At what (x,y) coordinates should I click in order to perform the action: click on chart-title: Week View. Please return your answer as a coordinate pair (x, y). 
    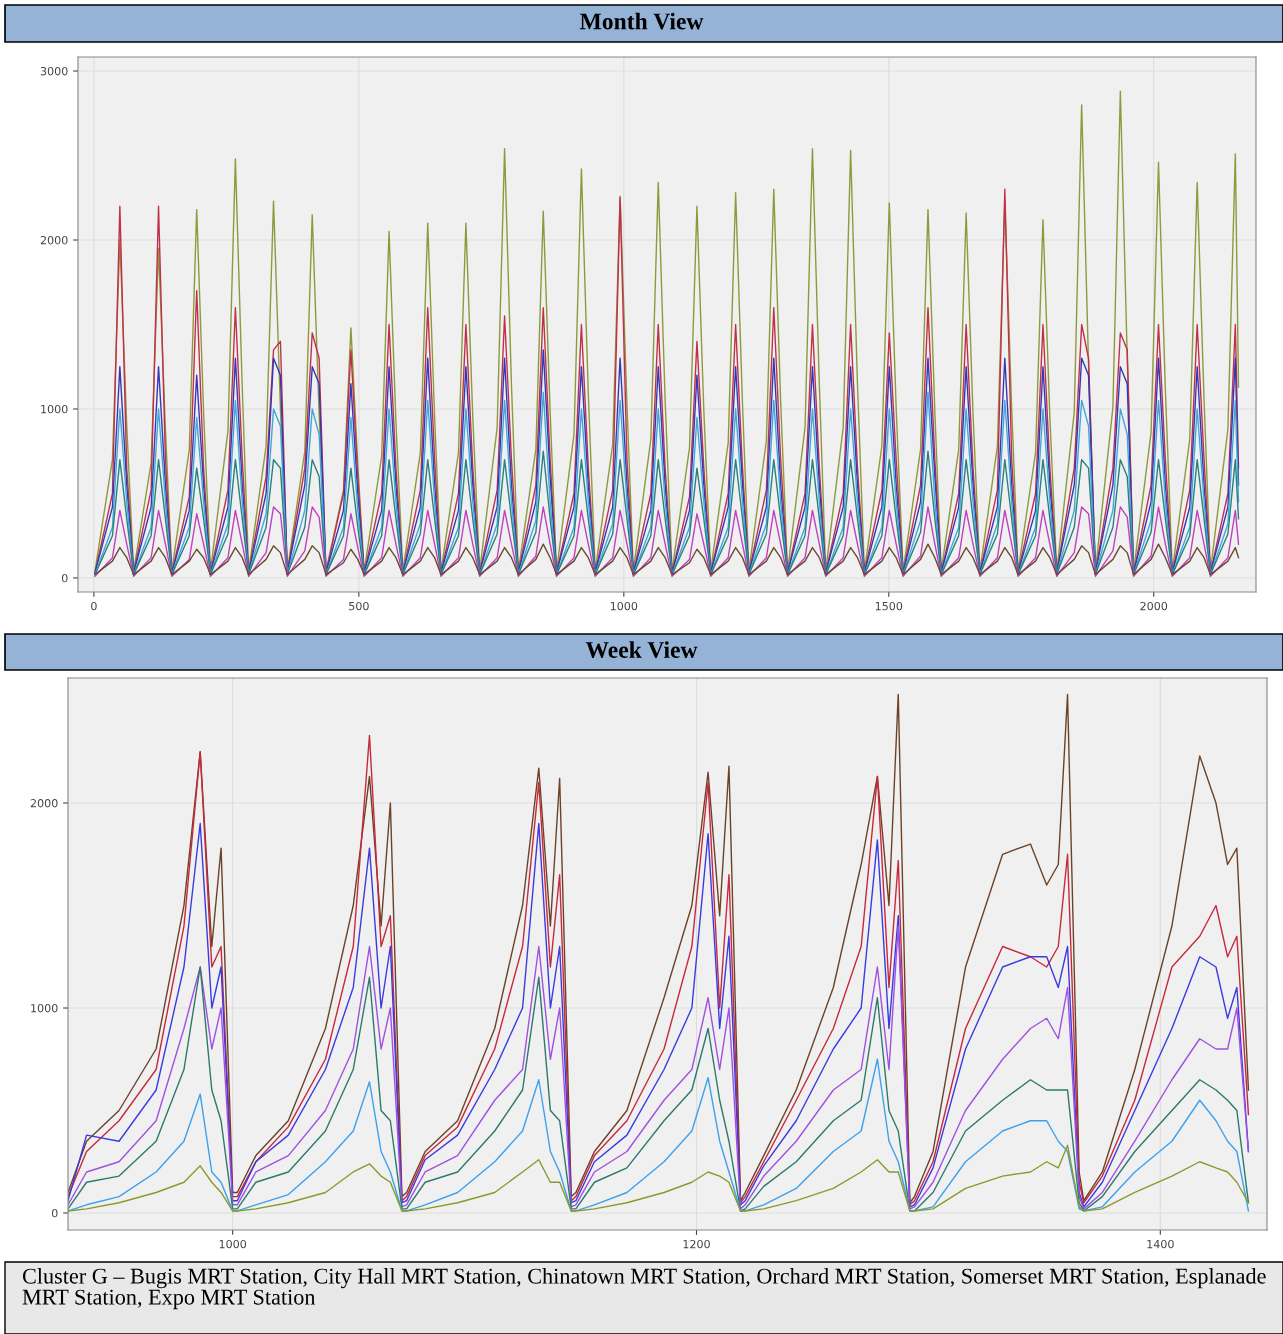
    Looking at the image, I should click on (641, 650).